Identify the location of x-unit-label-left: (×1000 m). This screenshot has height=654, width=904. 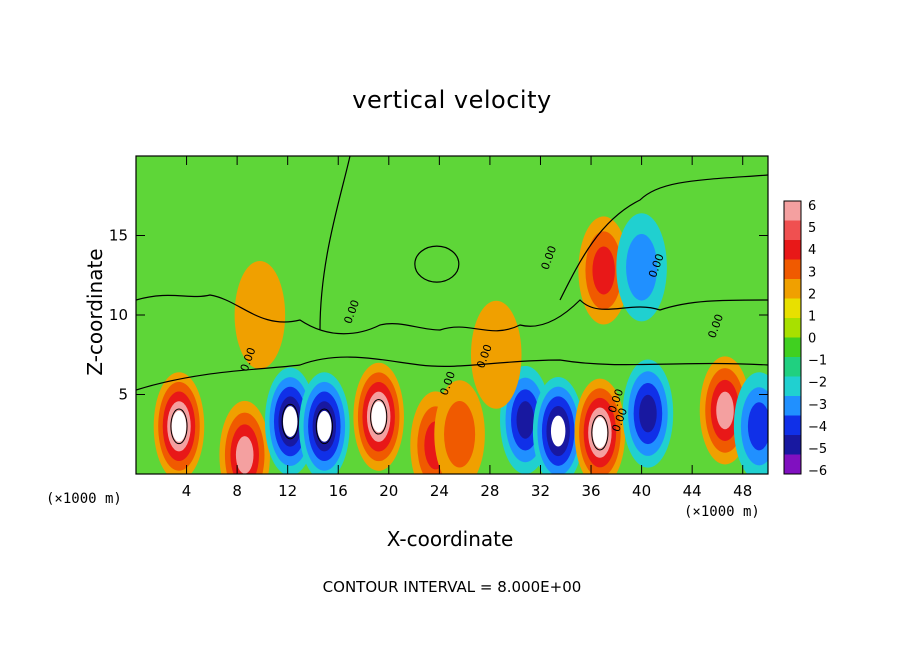
(84, 499).